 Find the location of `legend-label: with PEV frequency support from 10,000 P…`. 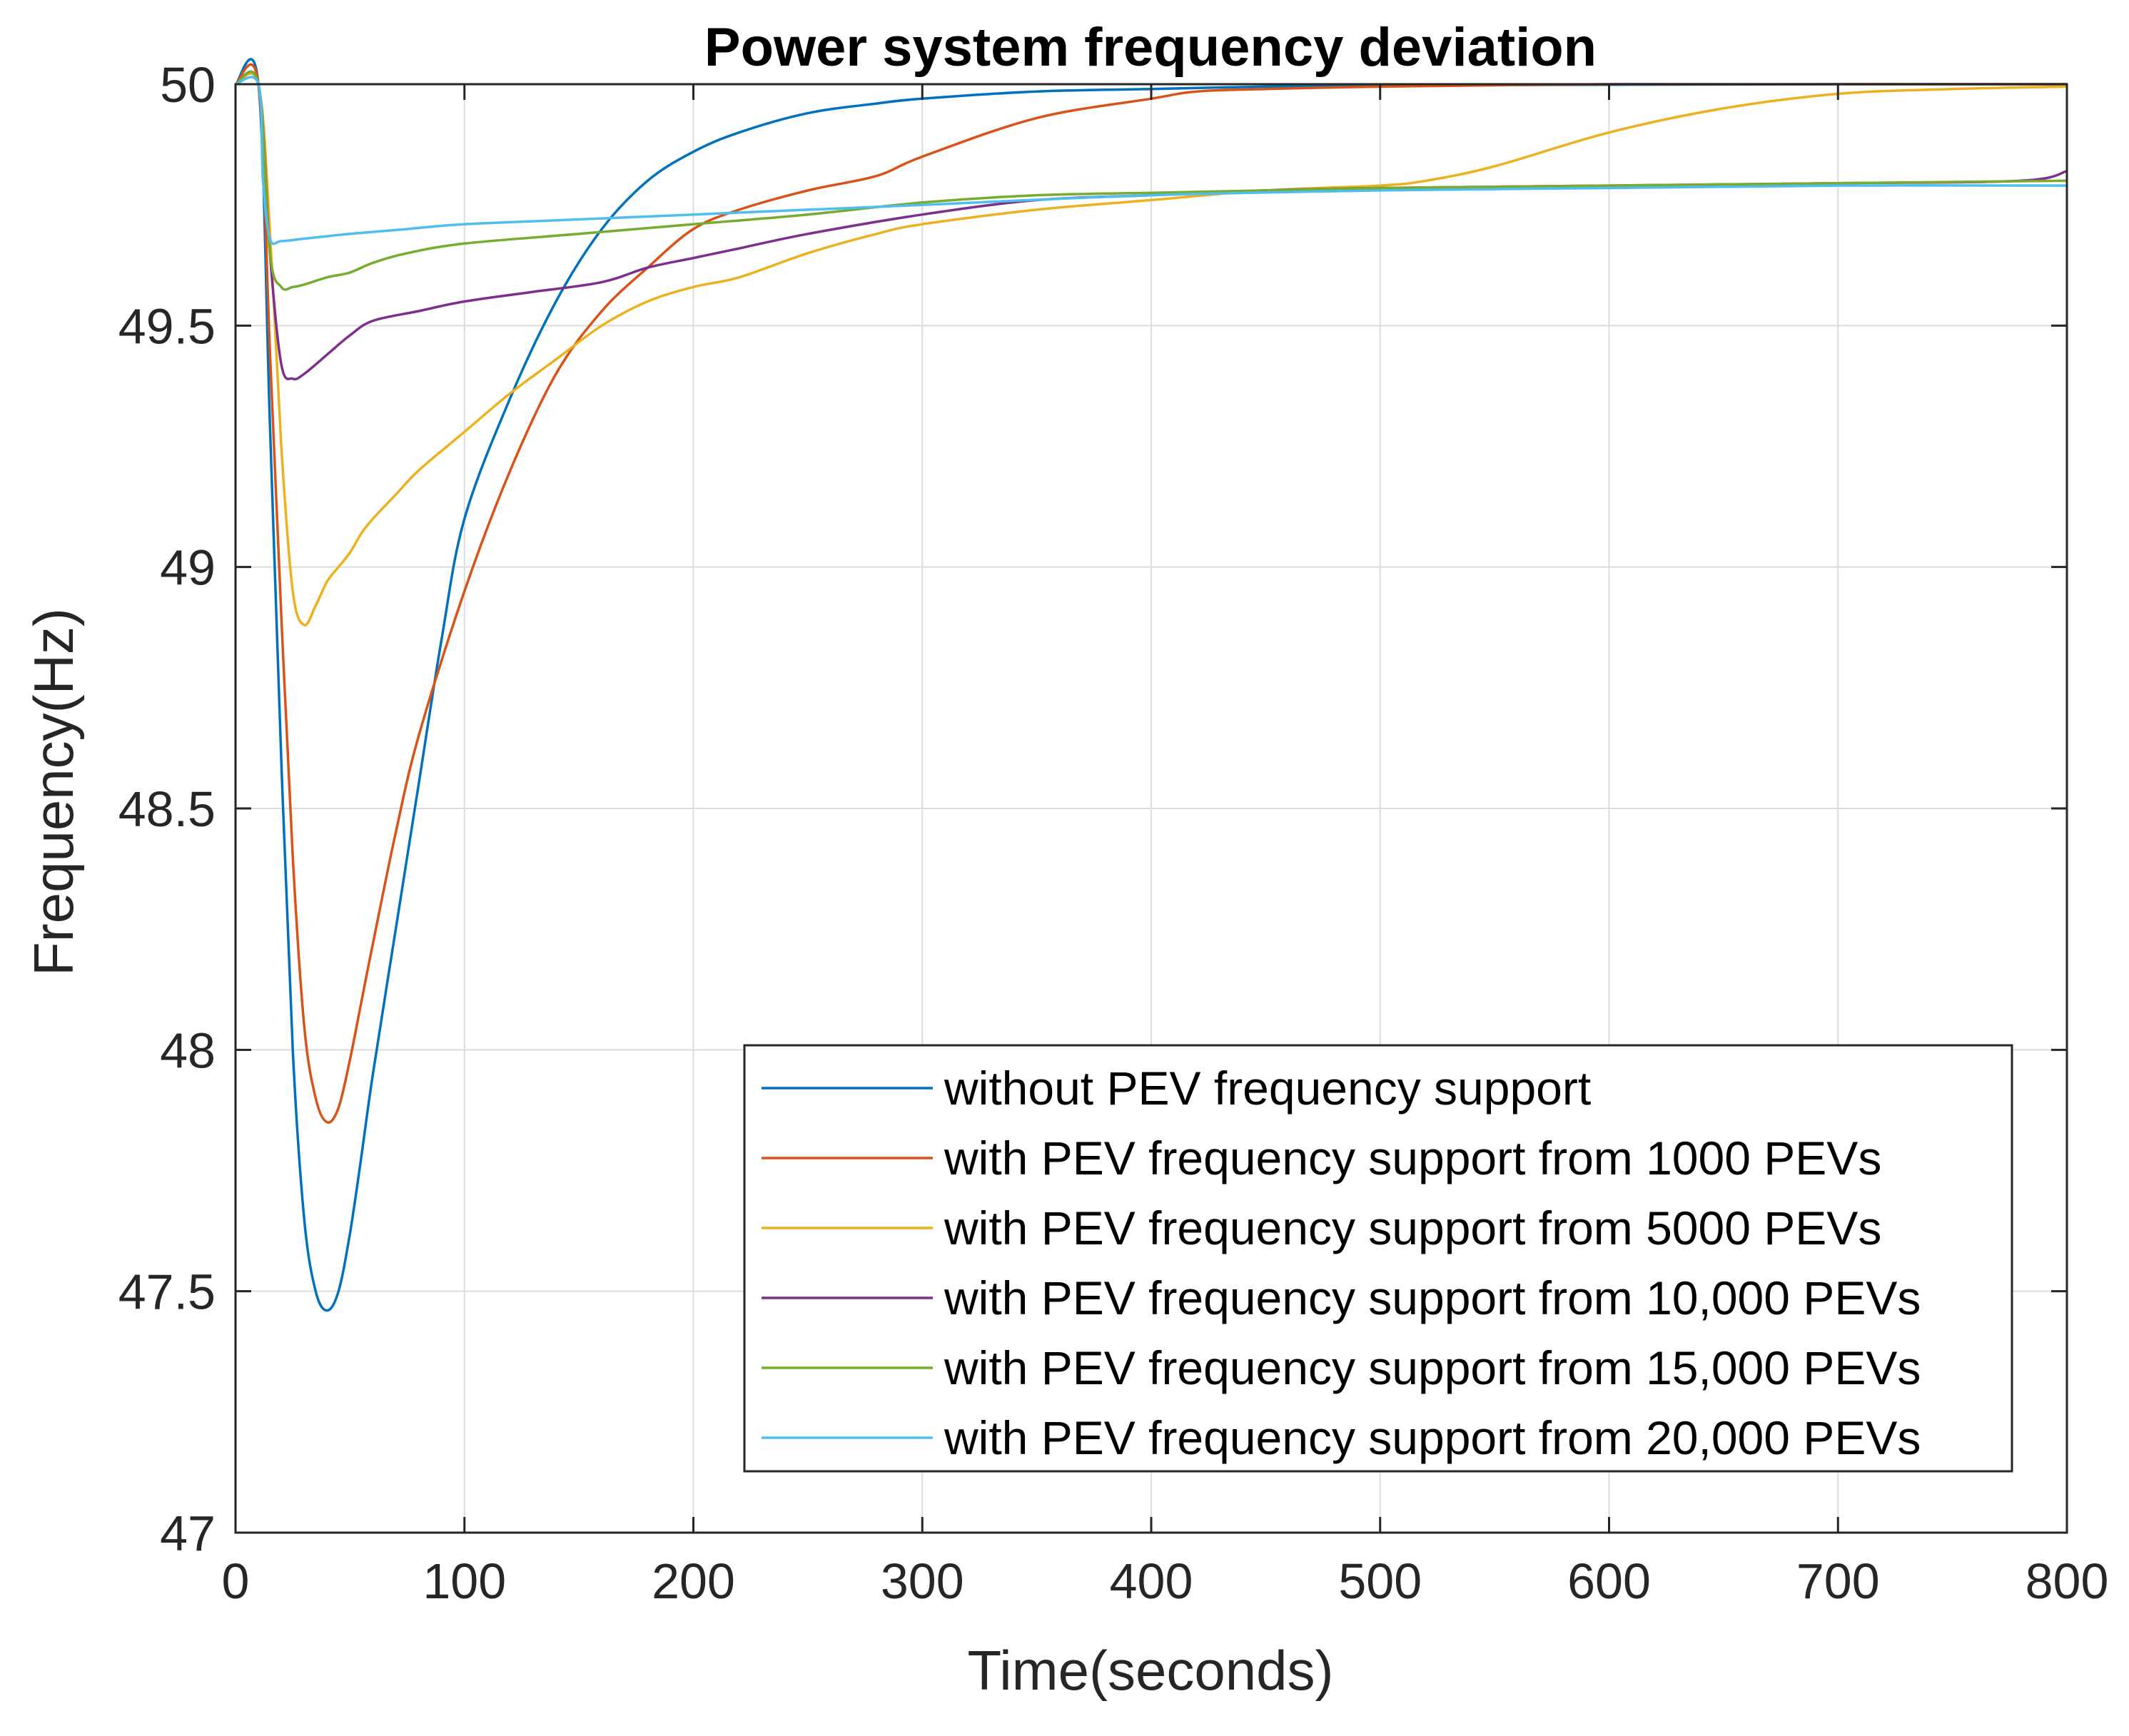

legend-label: with PEV frequency support from 10,000 P… is located at coordinates (1432, 1297).